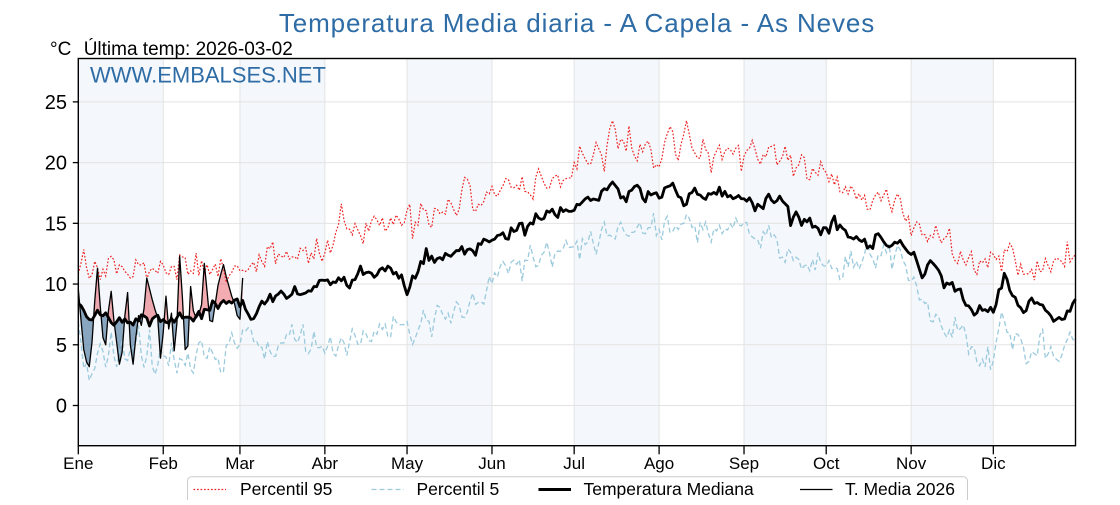  What do you see at coordinates (407, 463) in the screenshot?
I see `svg-text: May` at bounding box center [407, 463].